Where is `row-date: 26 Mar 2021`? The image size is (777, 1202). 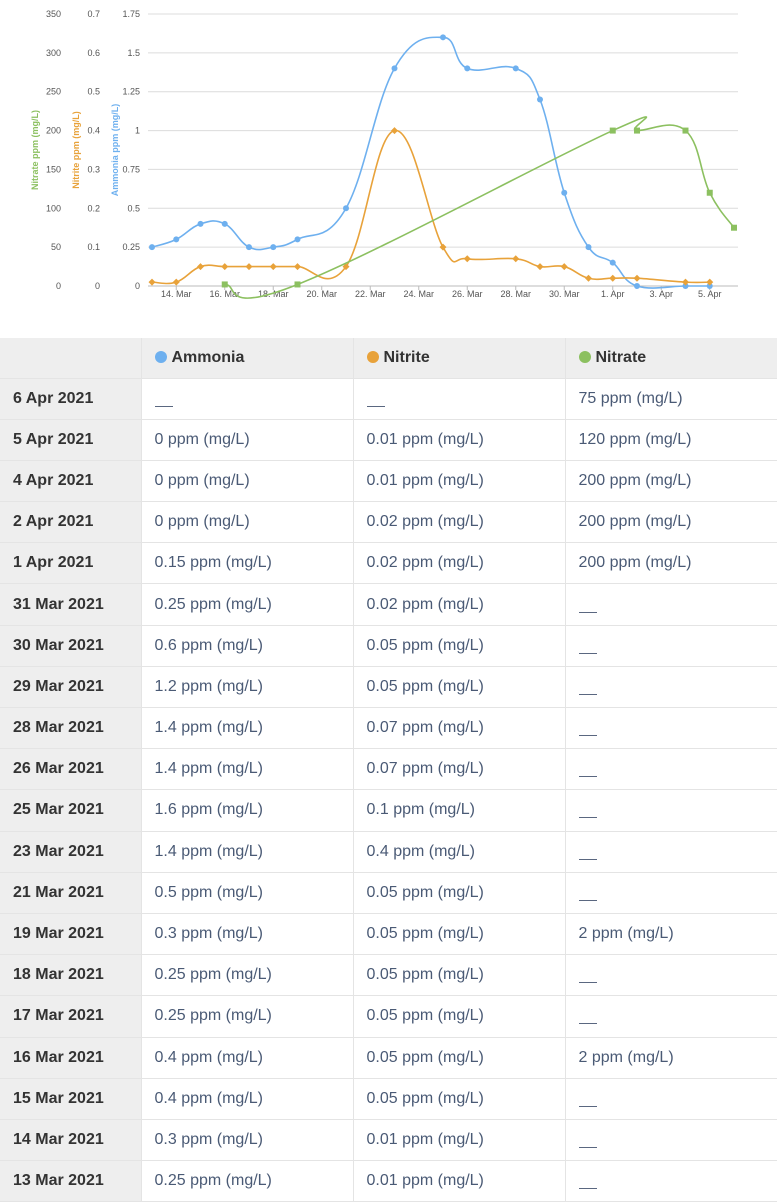 row-date: 26 Mar 2021 is located at coordinates (71, 769).